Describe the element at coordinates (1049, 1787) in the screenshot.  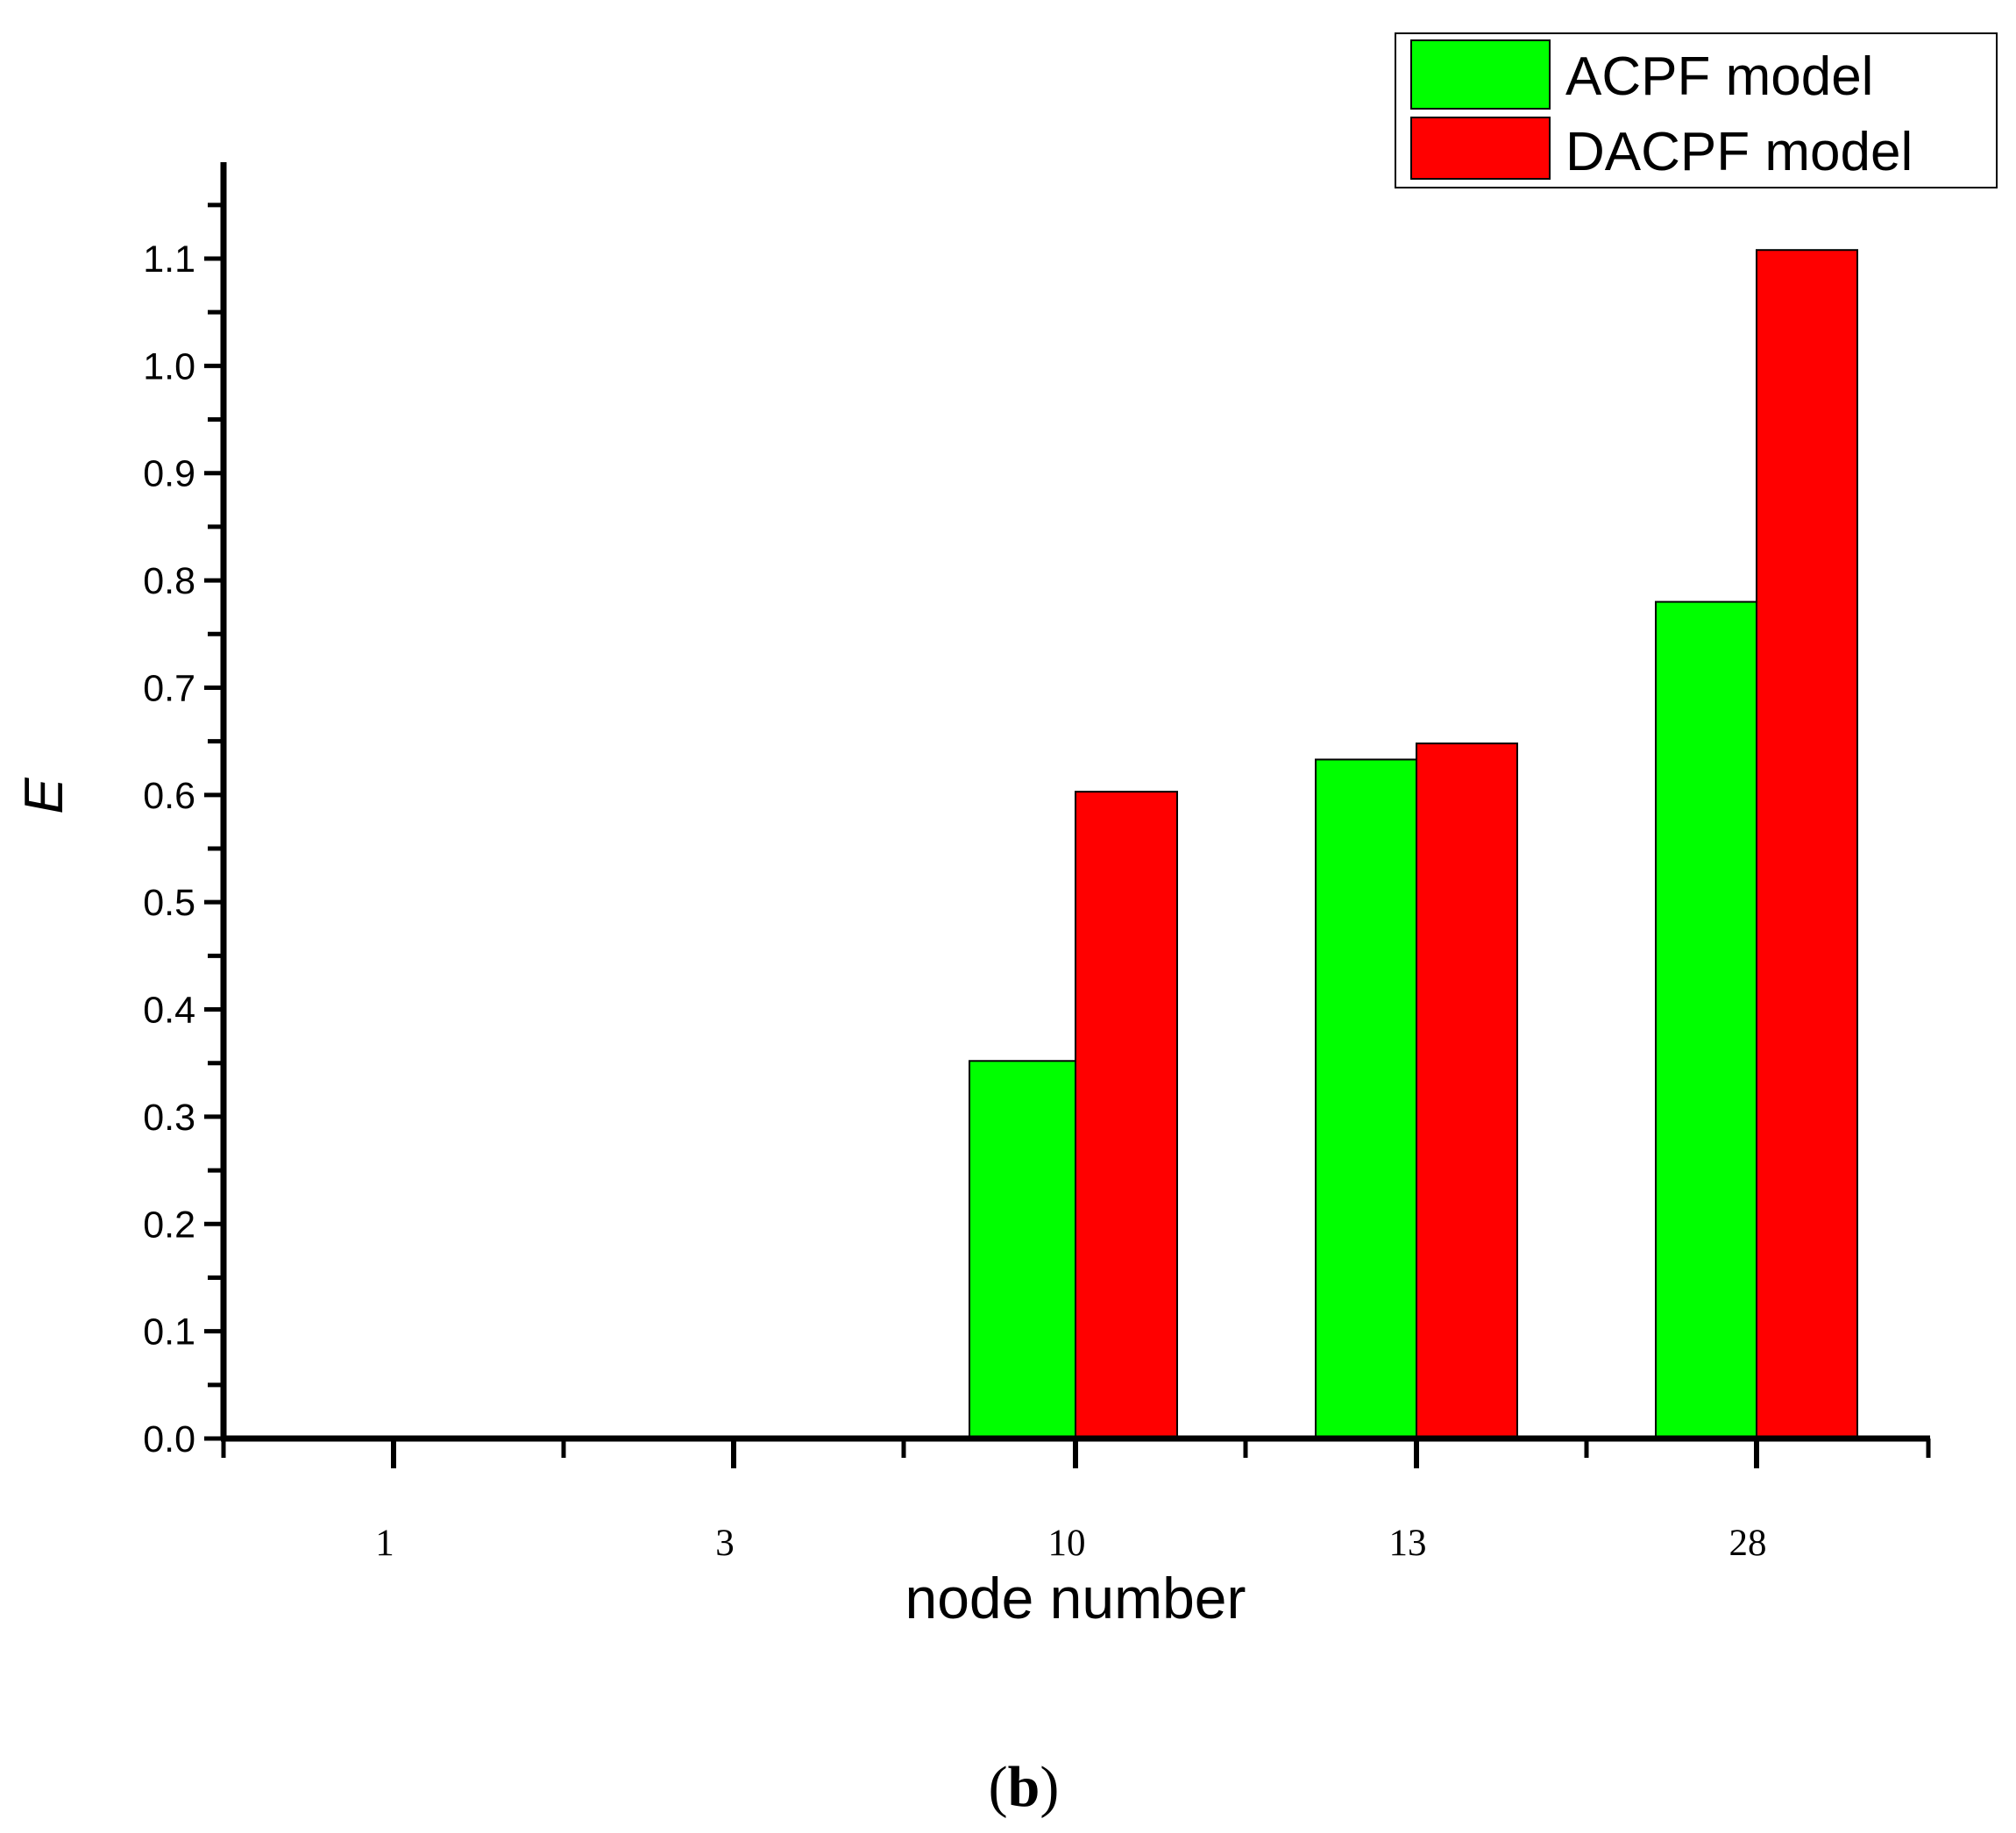
I see `caption-close-paren: )` at that location.